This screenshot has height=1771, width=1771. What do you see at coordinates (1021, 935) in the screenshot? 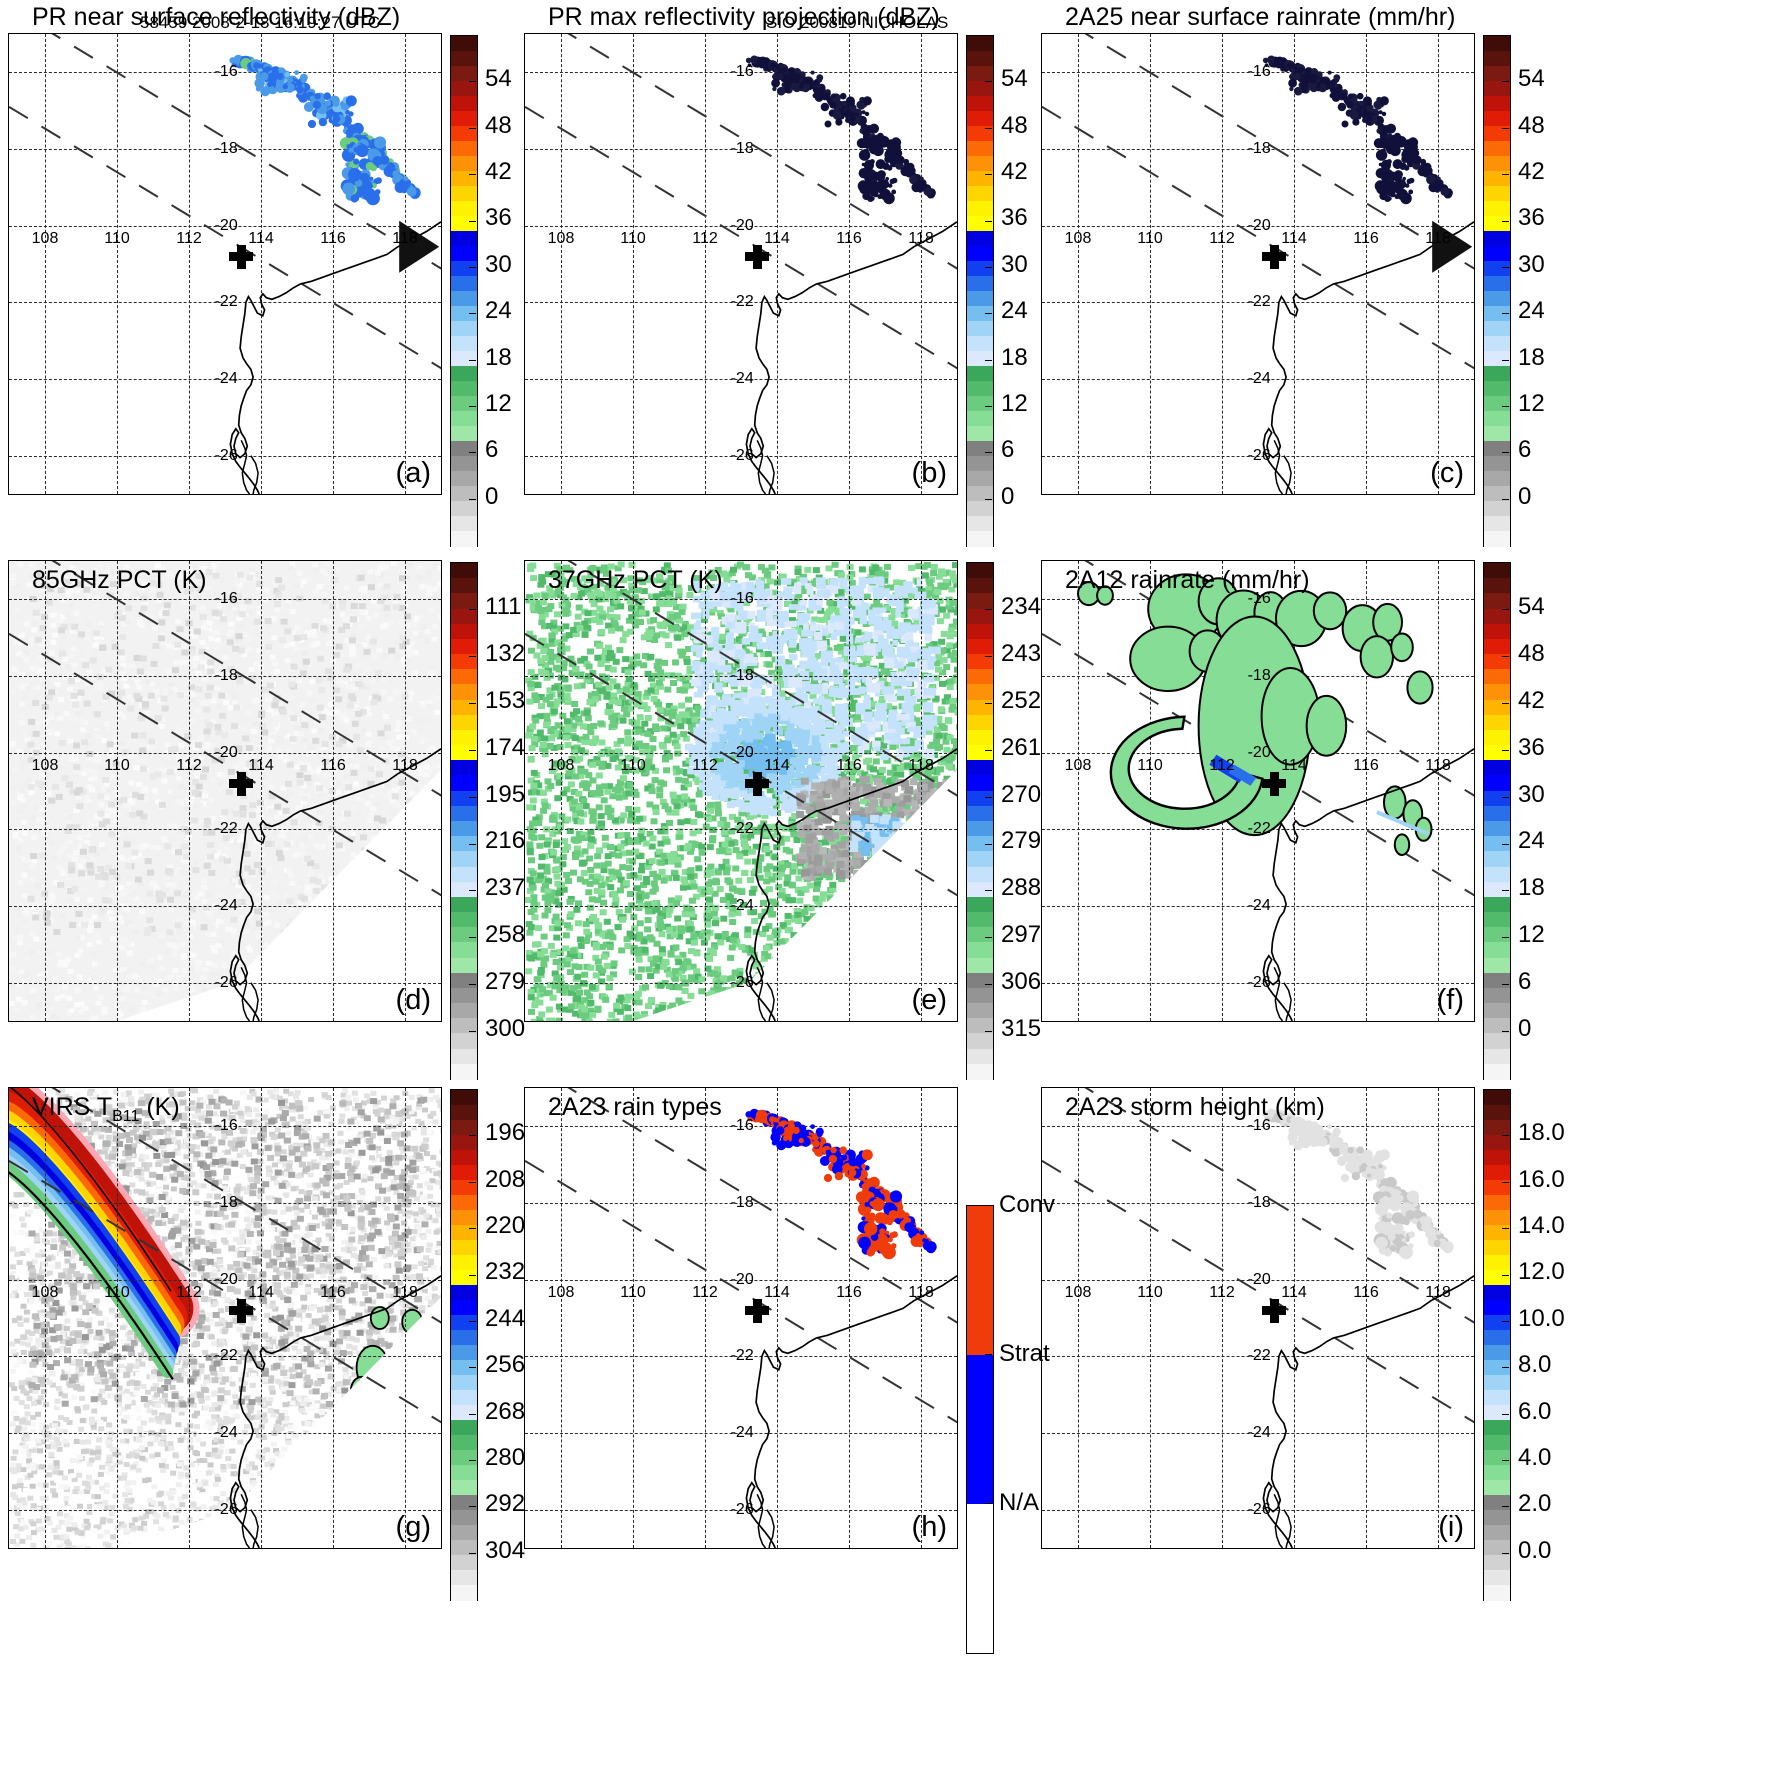
I see `cbar-label-e-7: 297` at bounding box center [1021, 935].